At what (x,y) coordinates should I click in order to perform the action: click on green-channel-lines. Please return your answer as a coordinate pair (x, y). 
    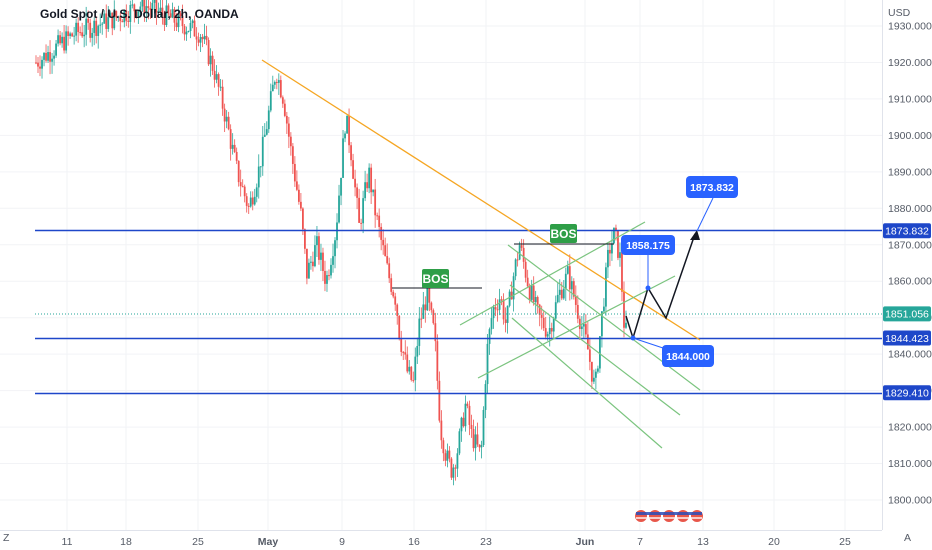
    Looking at the image, I should click on (580, 335).